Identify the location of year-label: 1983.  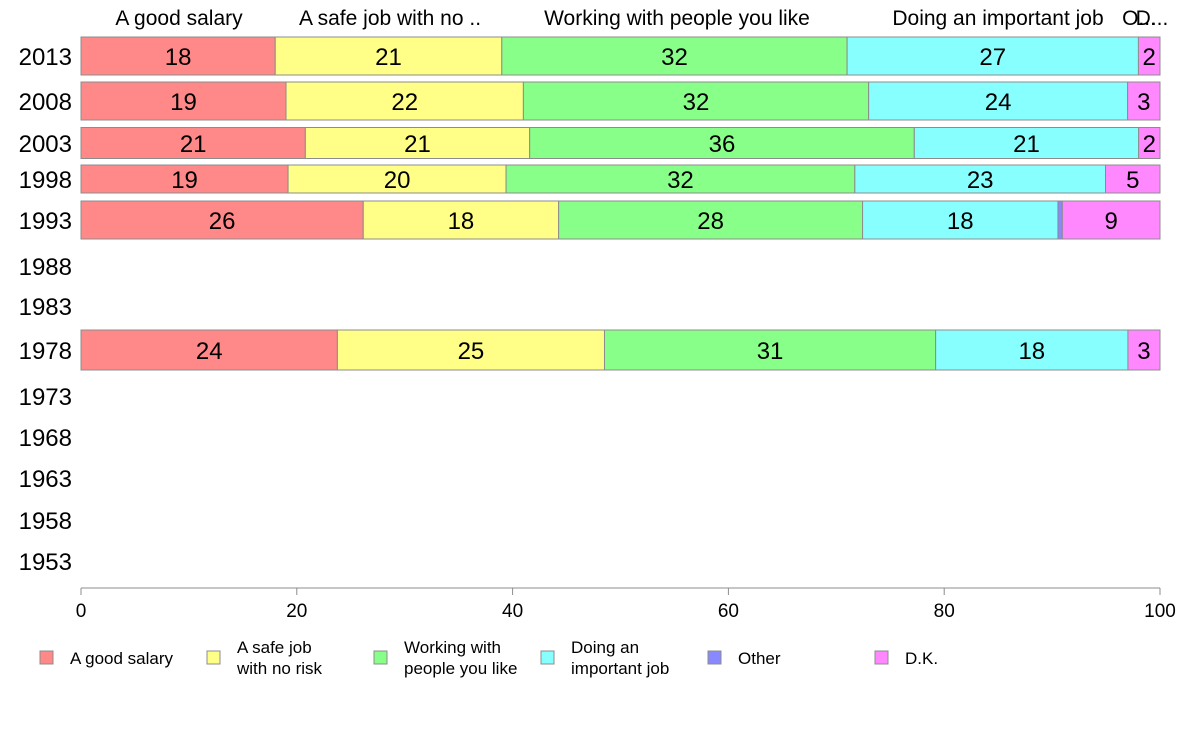
(45, 307).